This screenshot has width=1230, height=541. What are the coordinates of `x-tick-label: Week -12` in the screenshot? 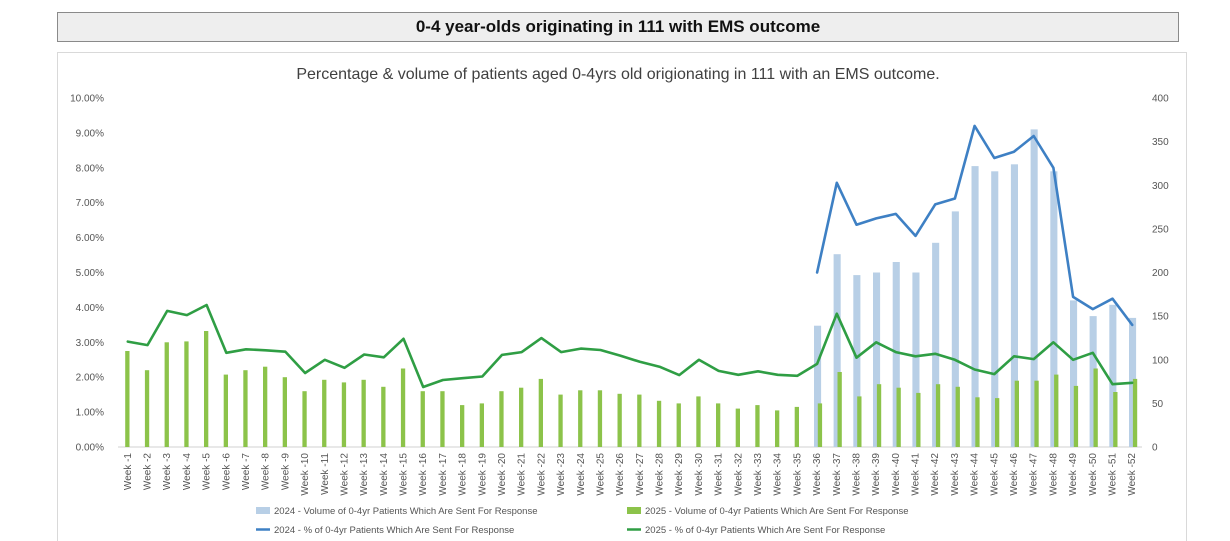 It's located at (345, 474).